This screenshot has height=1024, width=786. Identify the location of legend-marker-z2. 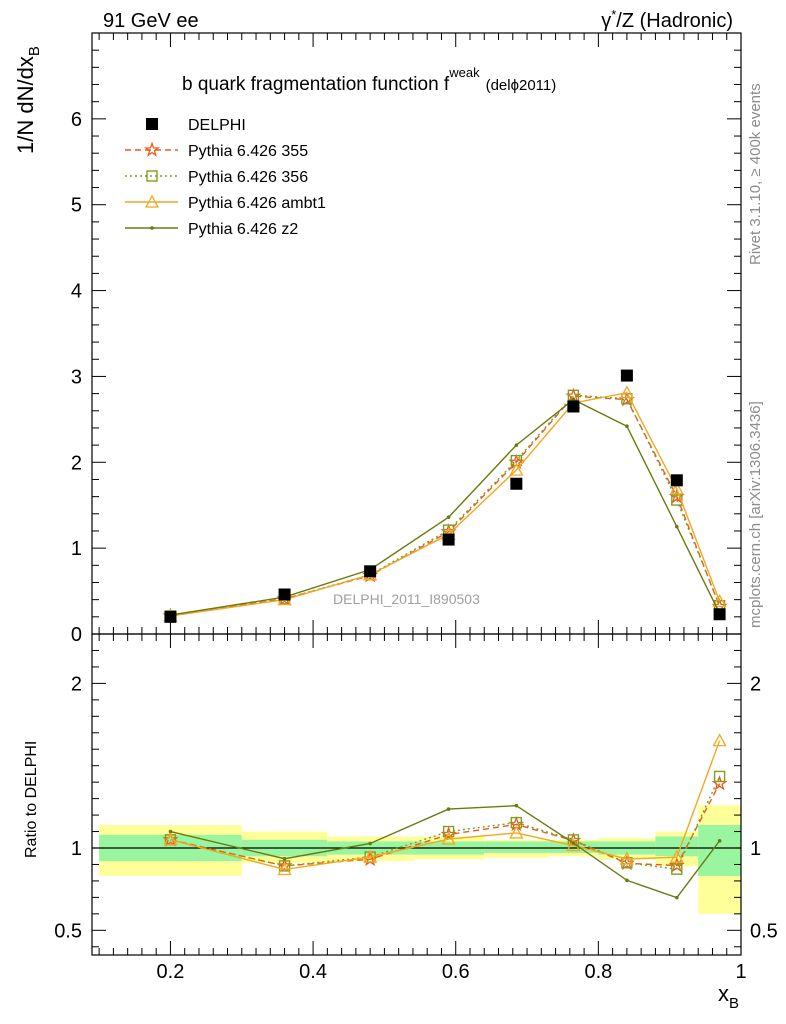
(152, 228).